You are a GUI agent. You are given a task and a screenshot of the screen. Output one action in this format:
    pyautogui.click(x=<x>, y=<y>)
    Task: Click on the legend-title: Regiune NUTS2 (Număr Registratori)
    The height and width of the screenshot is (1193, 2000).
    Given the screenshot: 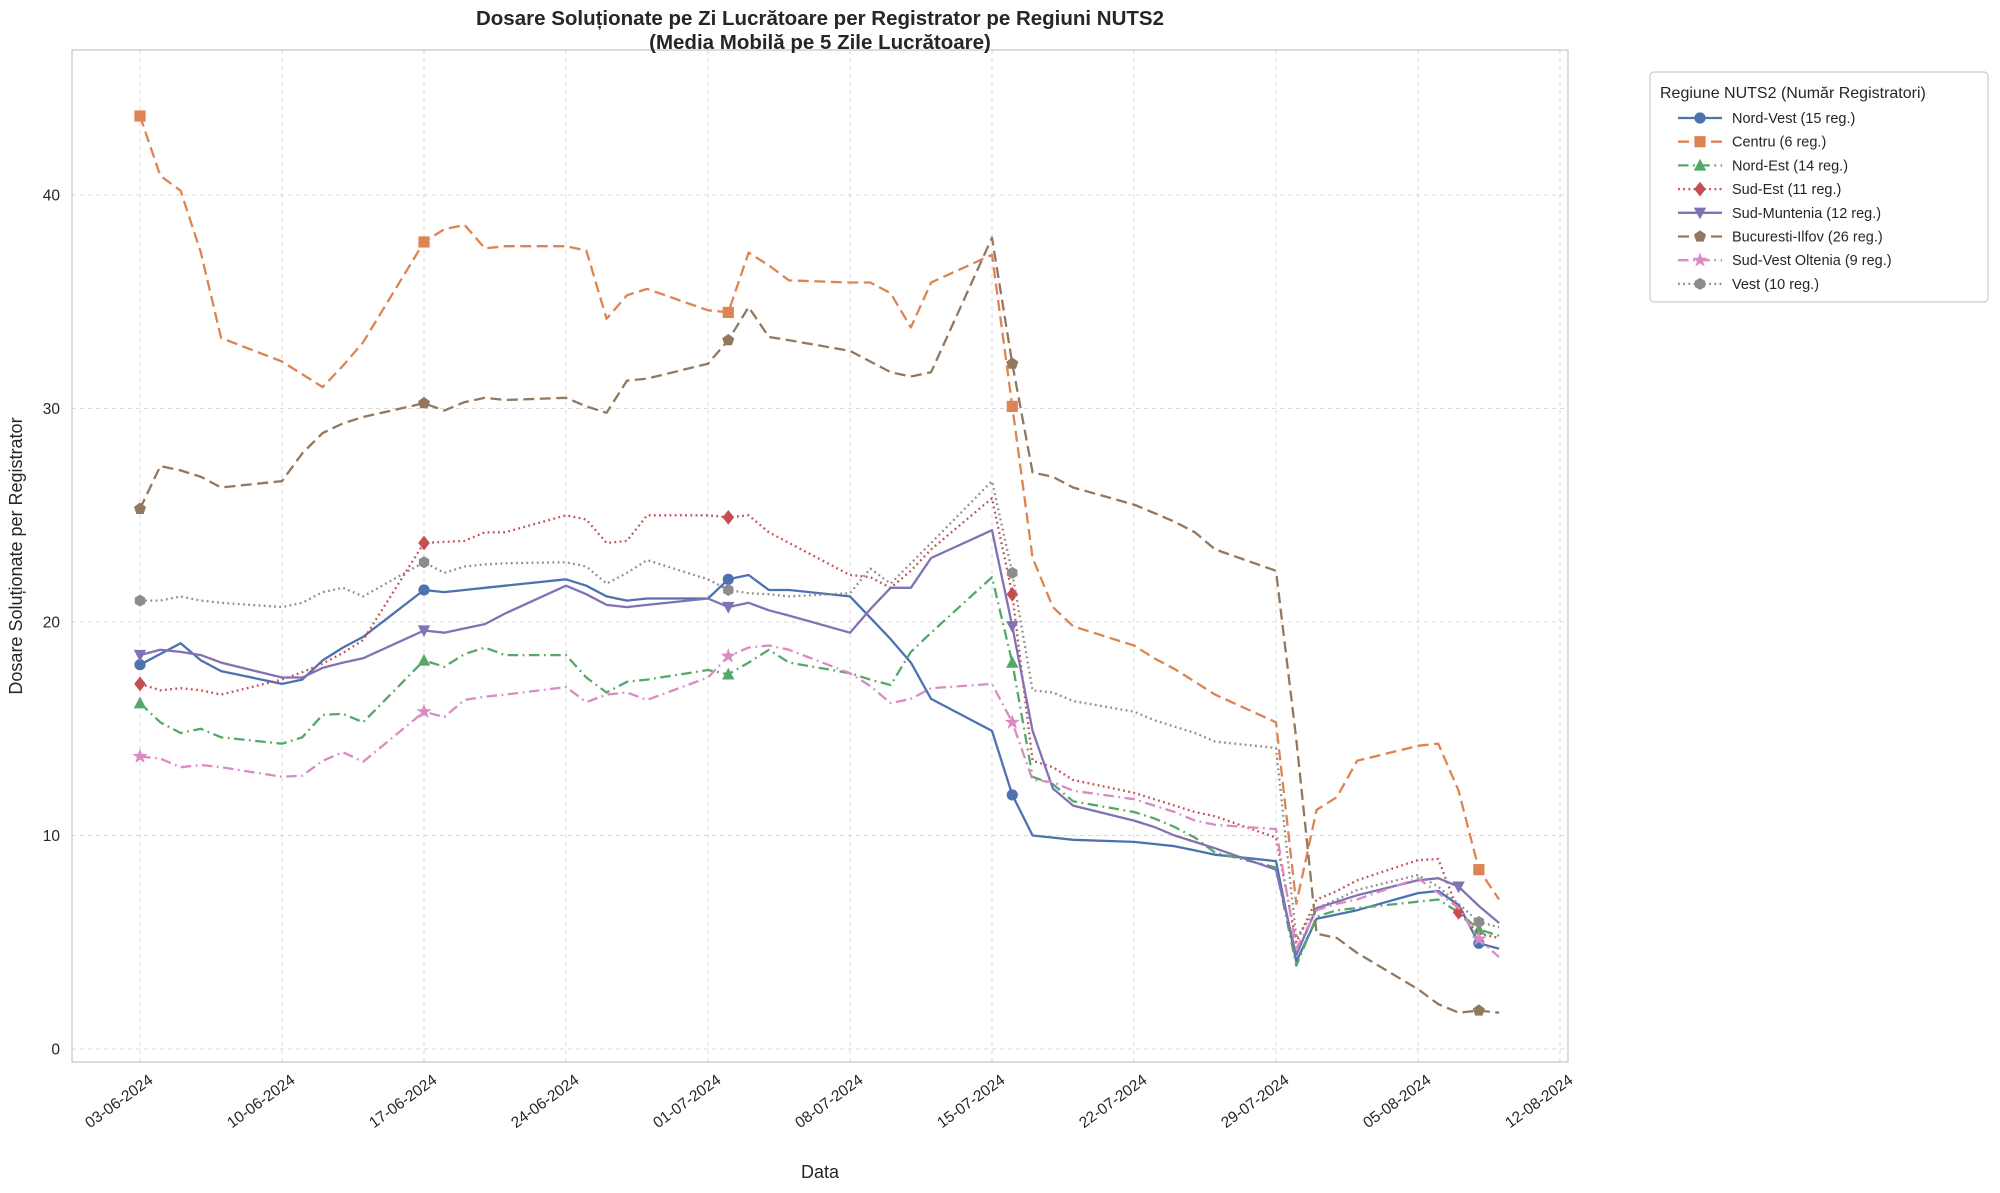 What is the action you would take?
    pyautogui.click(x=1793, y=93)
    